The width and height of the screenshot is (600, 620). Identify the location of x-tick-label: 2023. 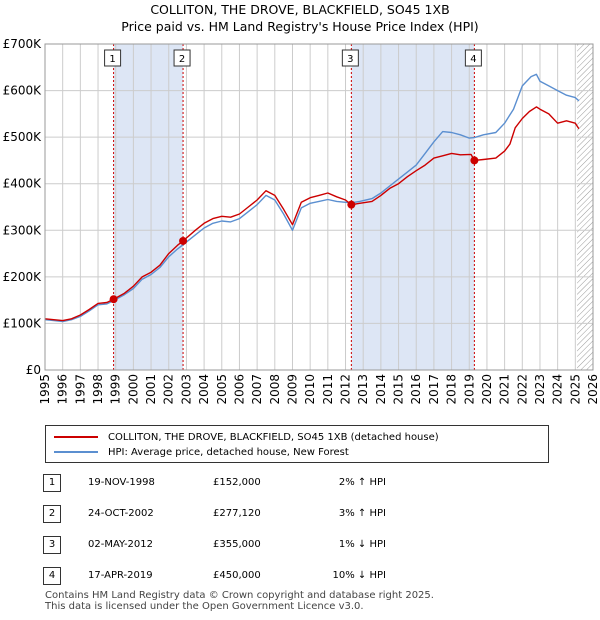
(540, 389).